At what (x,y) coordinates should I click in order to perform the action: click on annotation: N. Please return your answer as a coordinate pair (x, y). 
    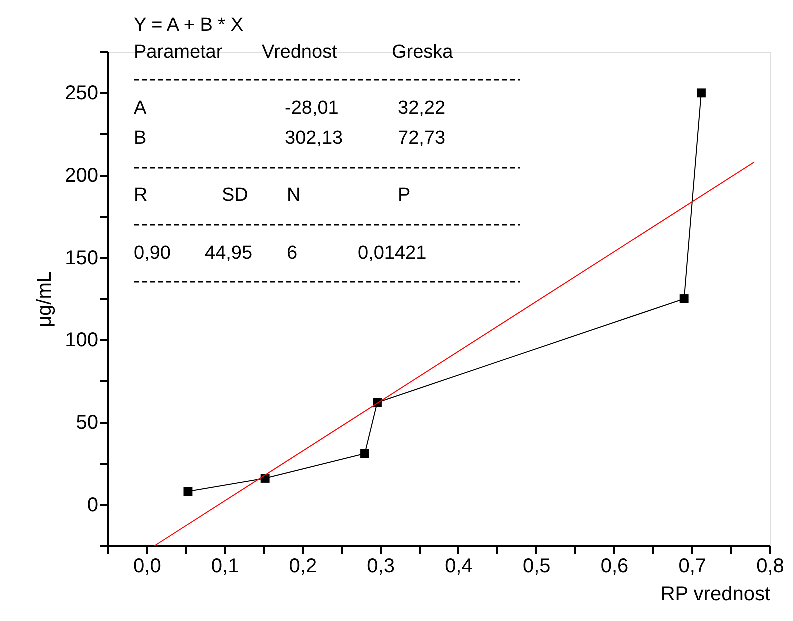
    Looking at the image, I should click on (294, 195).